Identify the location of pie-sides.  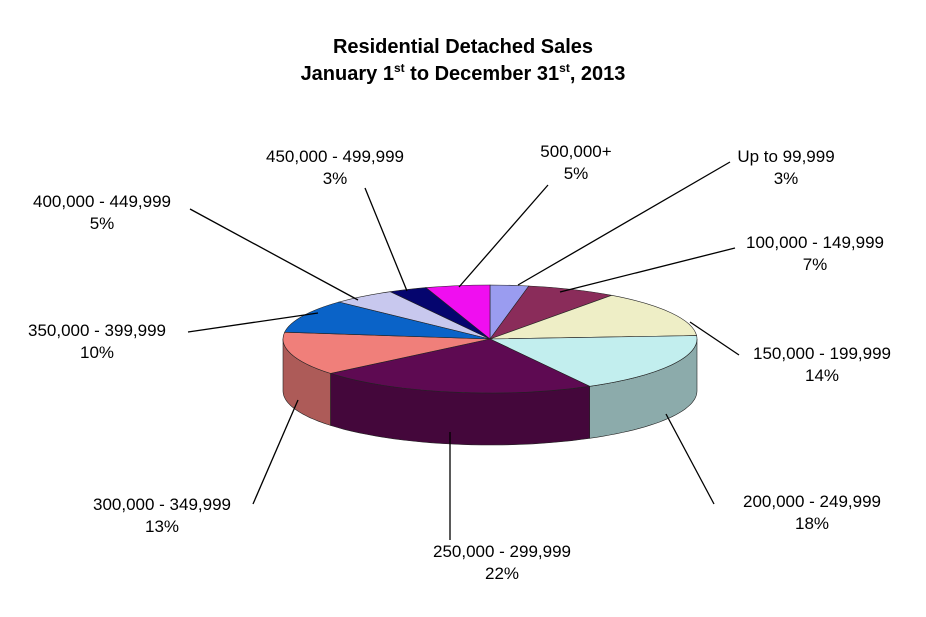
(490, 392).